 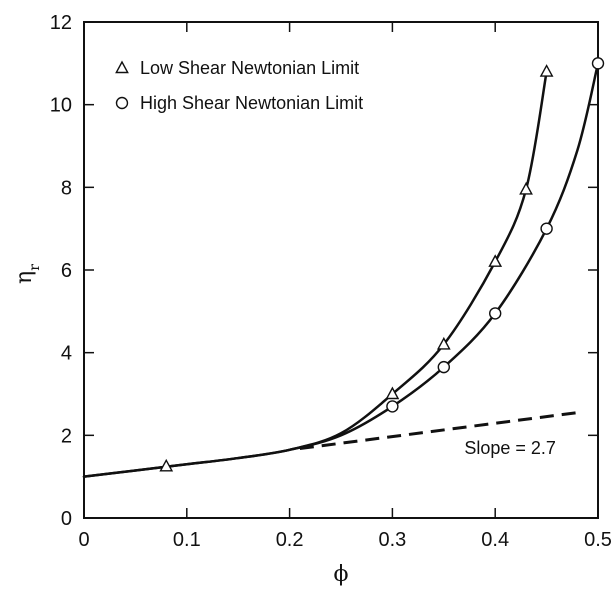 I want to click on y-axis-title-main: η, so click(x=24, y=277).